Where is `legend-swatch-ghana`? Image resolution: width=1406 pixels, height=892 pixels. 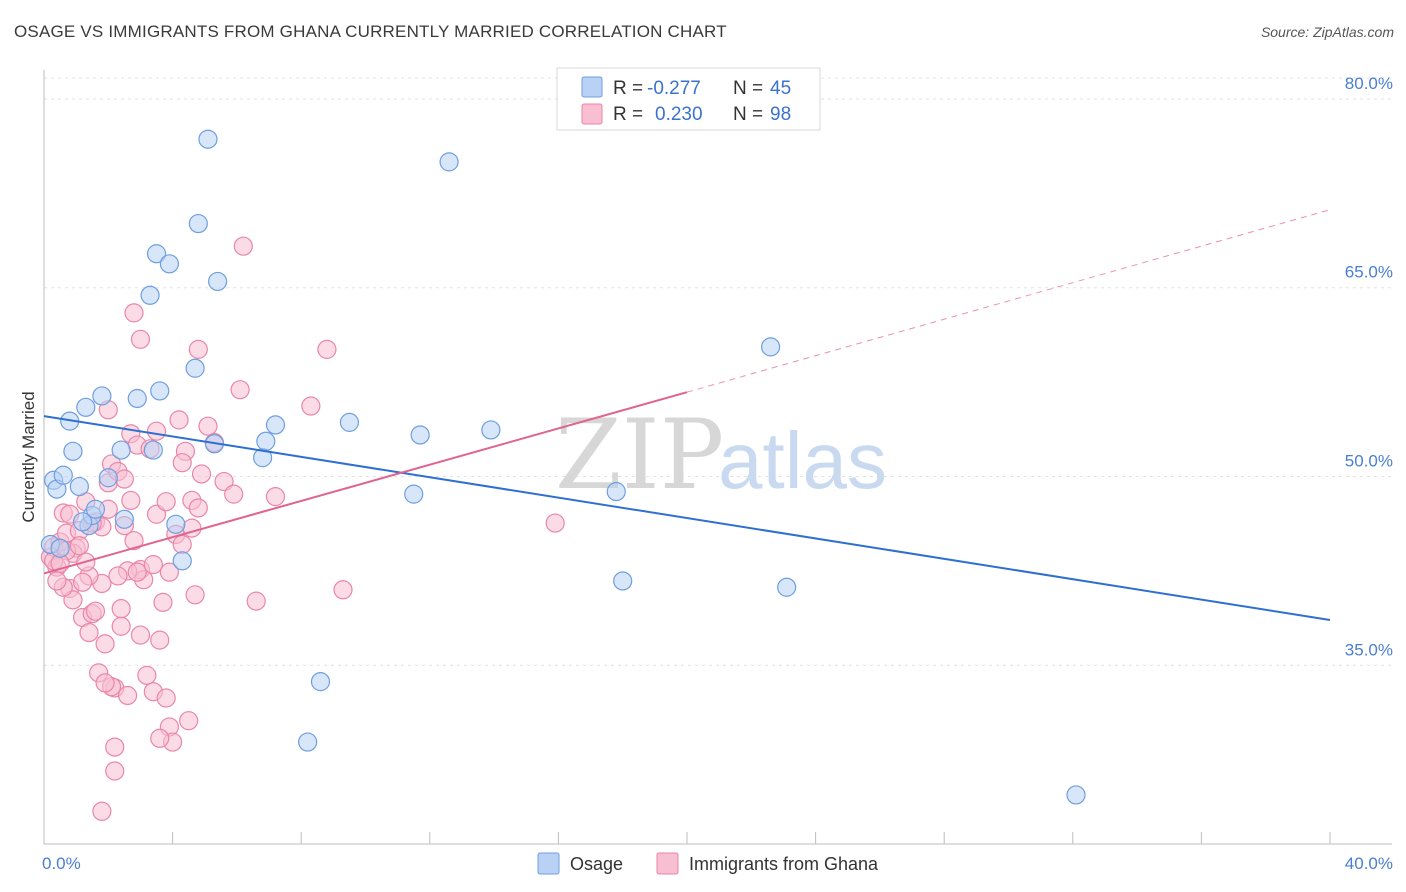
legend-swatch-ghana is located at coordinates (592, 114).